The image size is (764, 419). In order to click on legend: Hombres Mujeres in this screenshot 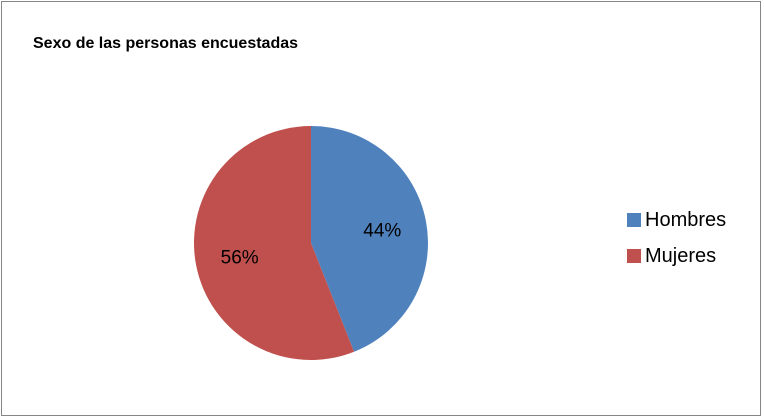, I will do `click(676, 238)`.